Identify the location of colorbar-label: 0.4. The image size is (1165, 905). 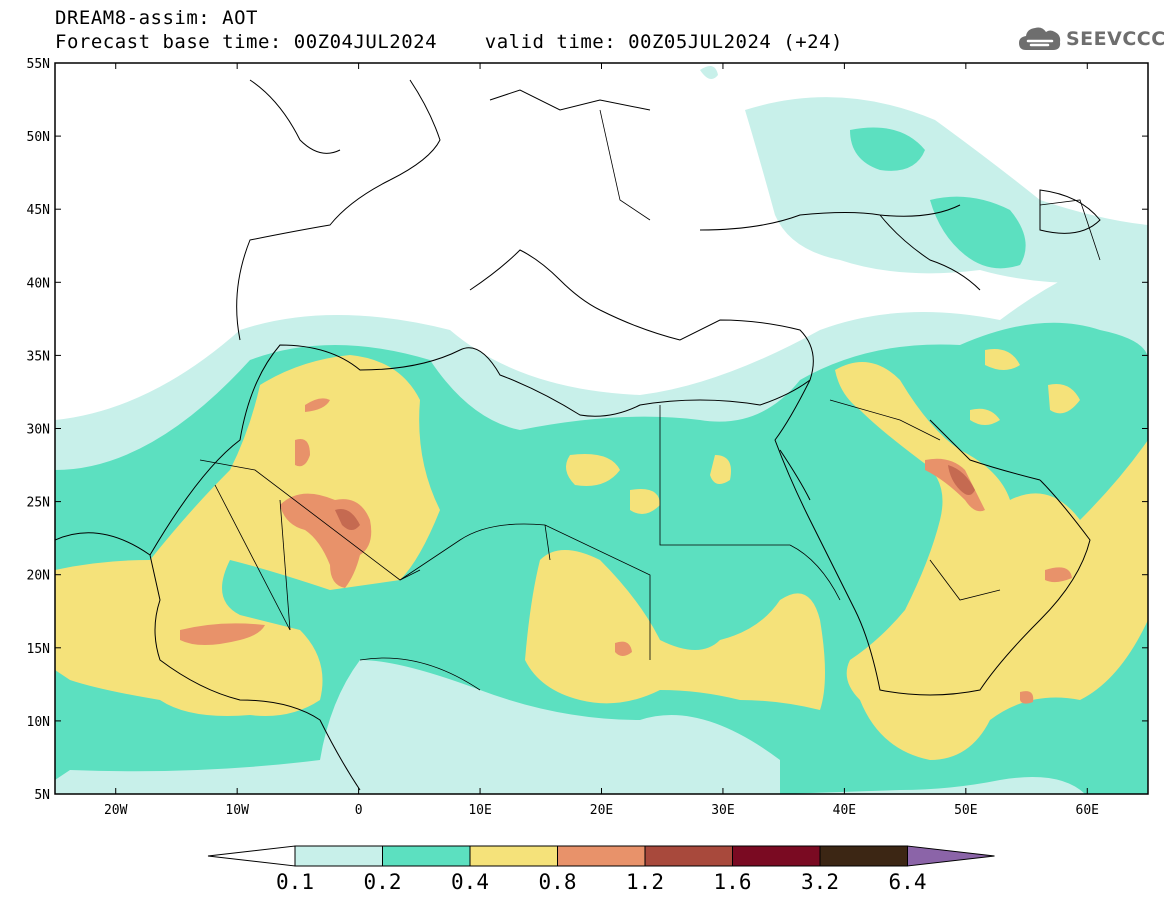
(470, 882).